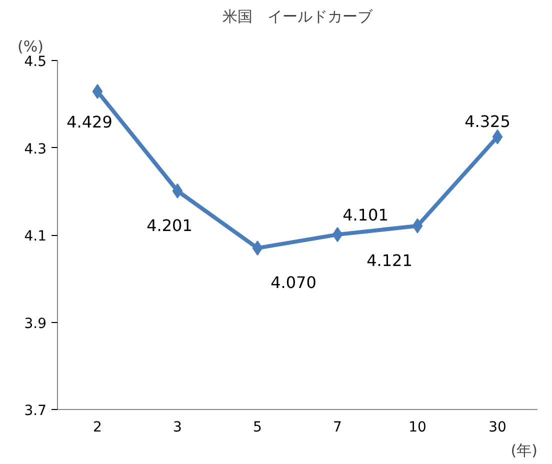 The image size is (552, 464). What do you see at coordinates (365, 215) in the screenshot?
I see `text: 4.101` at bounding box center [365, 215].